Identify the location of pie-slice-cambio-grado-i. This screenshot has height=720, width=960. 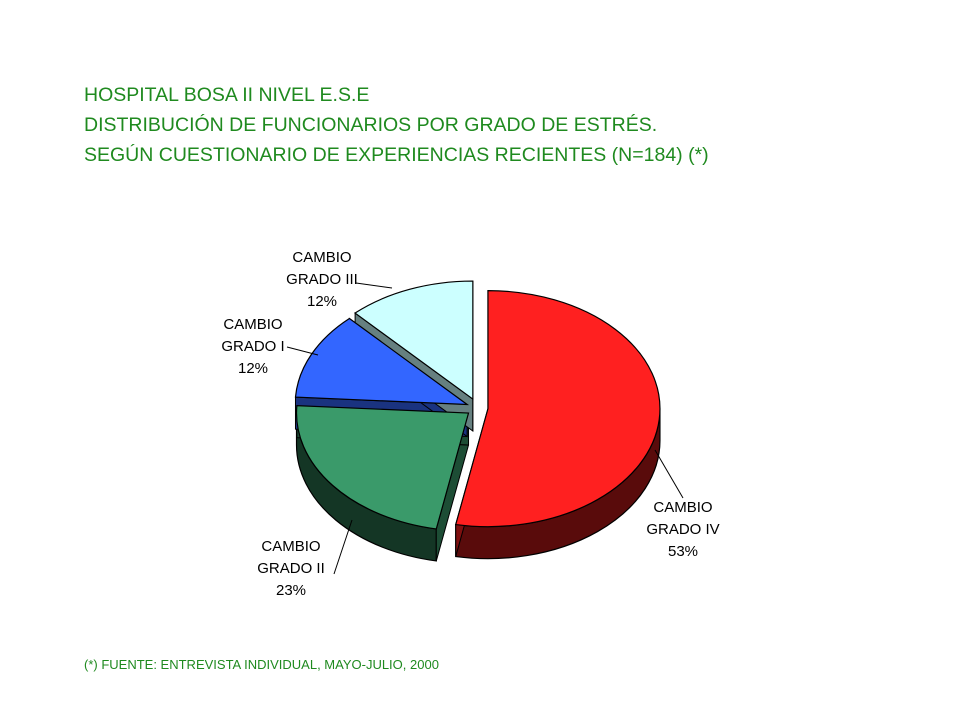
(382, 361).